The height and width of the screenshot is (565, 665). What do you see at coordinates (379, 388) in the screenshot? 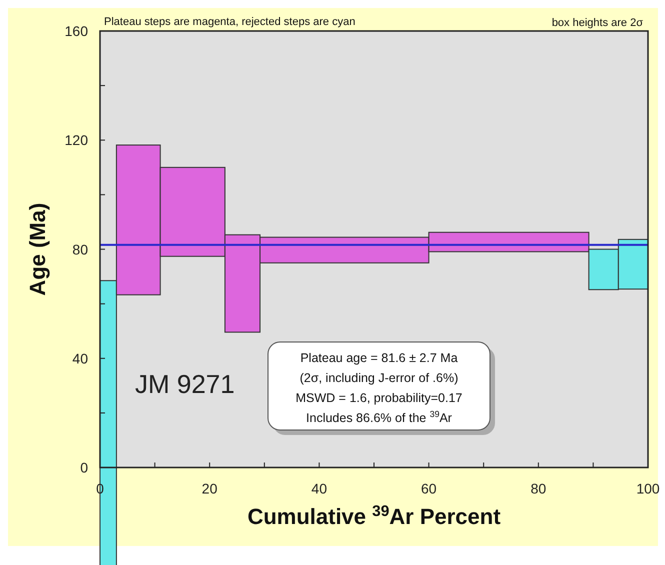
I see `annotation: Plateau age = 81.6 ± 2.7 Ma (2σ, including J-error of .6%) MSWD = 1.6, probability=0.17 Includes 86.6% of the $^{39}$Ar` at bounding box center [379, 388].